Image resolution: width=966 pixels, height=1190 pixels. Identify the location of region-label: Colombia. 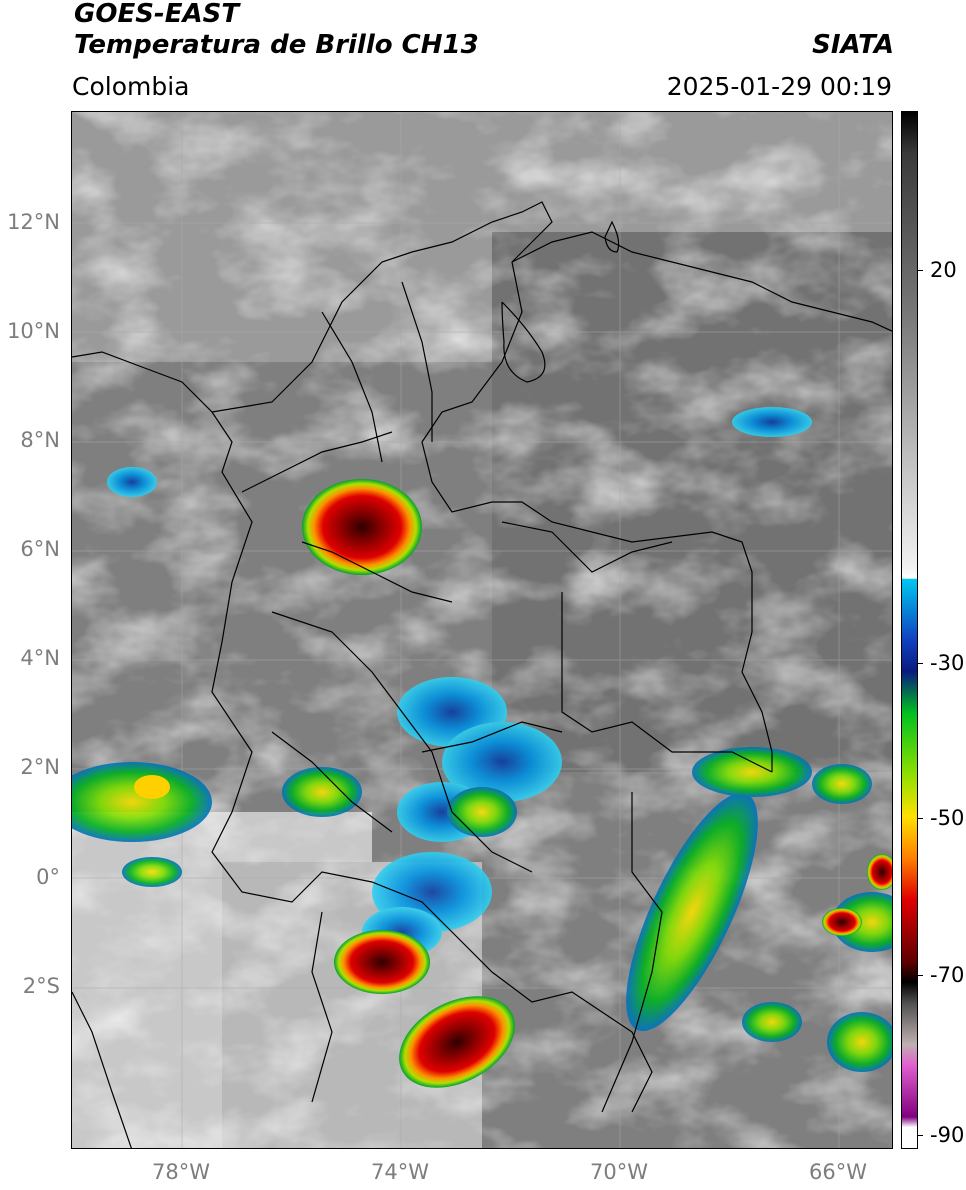
(131, 86).